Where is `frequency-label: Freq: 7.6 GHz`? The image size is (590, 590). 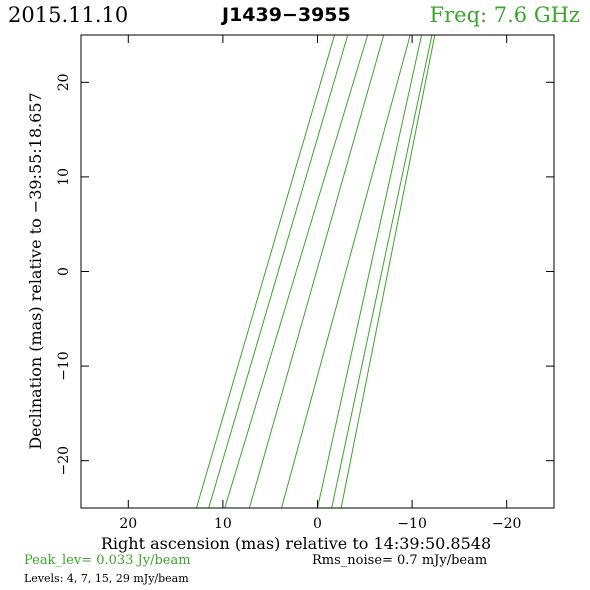
frequency-label: Freq: 7.6 GHz is located at coordinates (504, 15).